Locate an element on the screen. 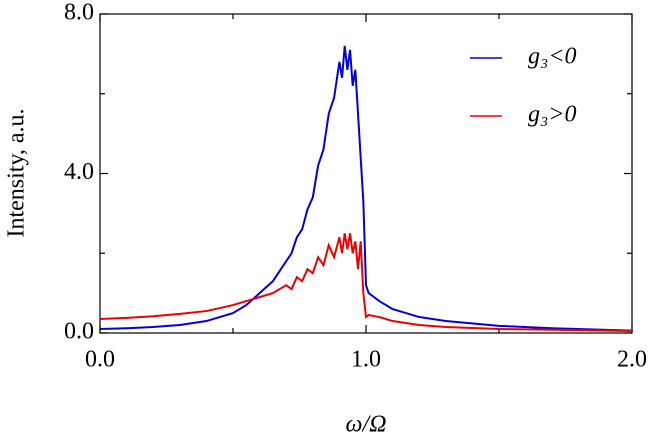  y-tick-label: 8.0 is located at coordinates (79, 13).